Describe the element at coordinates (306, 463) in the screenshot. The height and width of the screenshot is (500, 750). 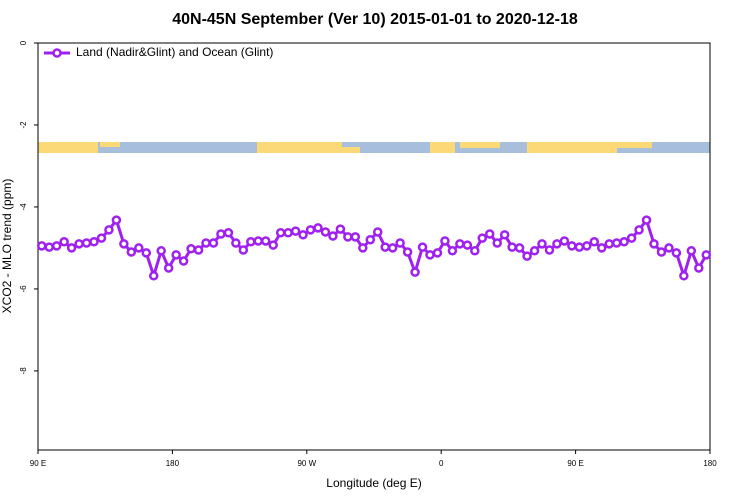
I see `x-tick-label: 90 W` at that location.